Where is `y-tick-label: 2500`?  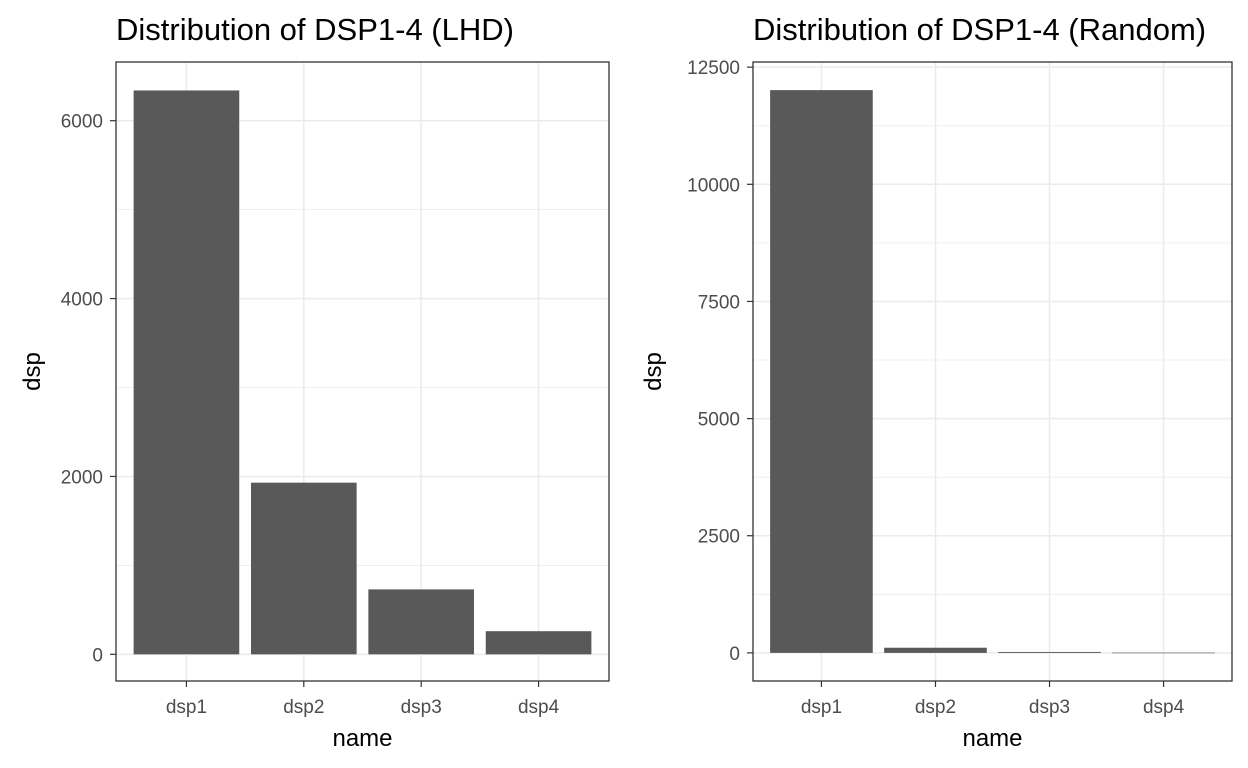 y-tick-label: 2500 is located at coordinates (719, 537).